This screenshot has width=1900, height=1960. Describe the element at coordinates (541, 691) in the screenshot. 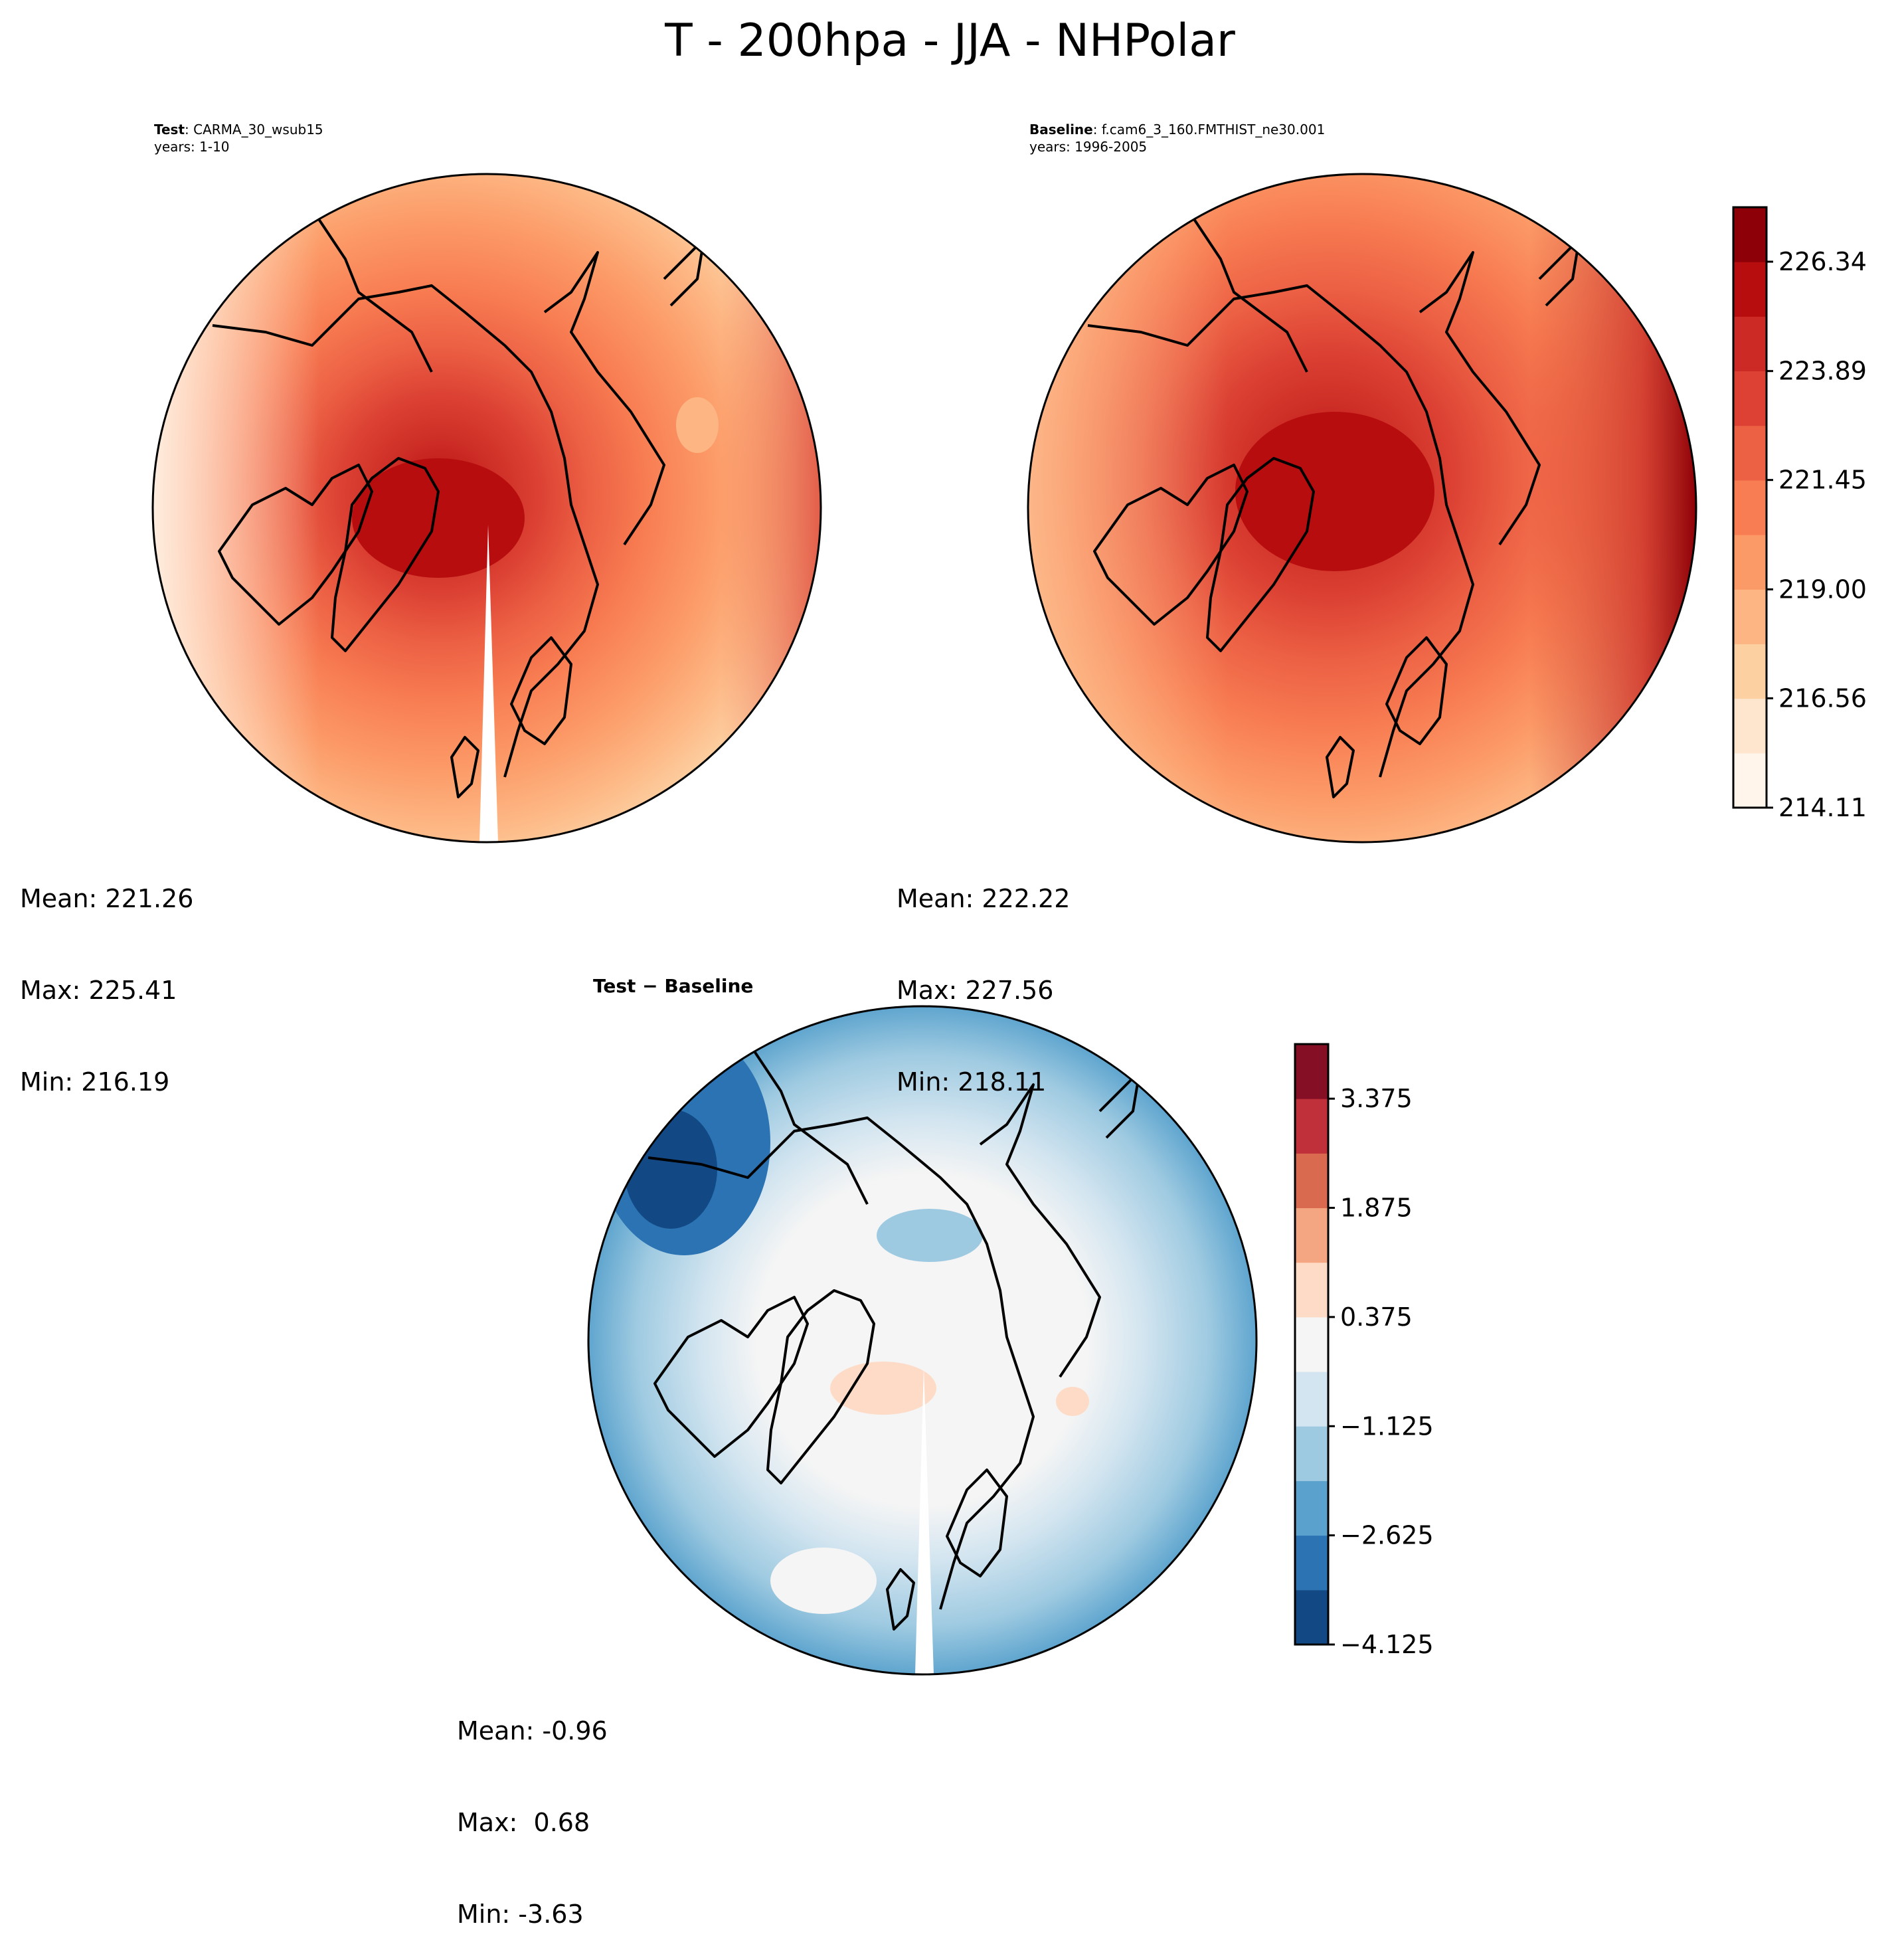

I see `test-coast-scandinavia` at that location.